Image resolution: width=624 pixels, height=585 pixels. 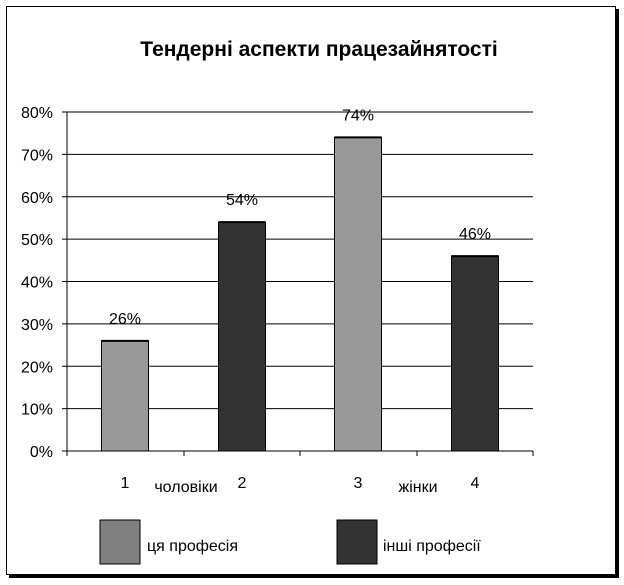 What do you see at coordinates (37, 113) in the screenshot?
I see `y-tick-label: 80%` at bounding box center [37, 113].